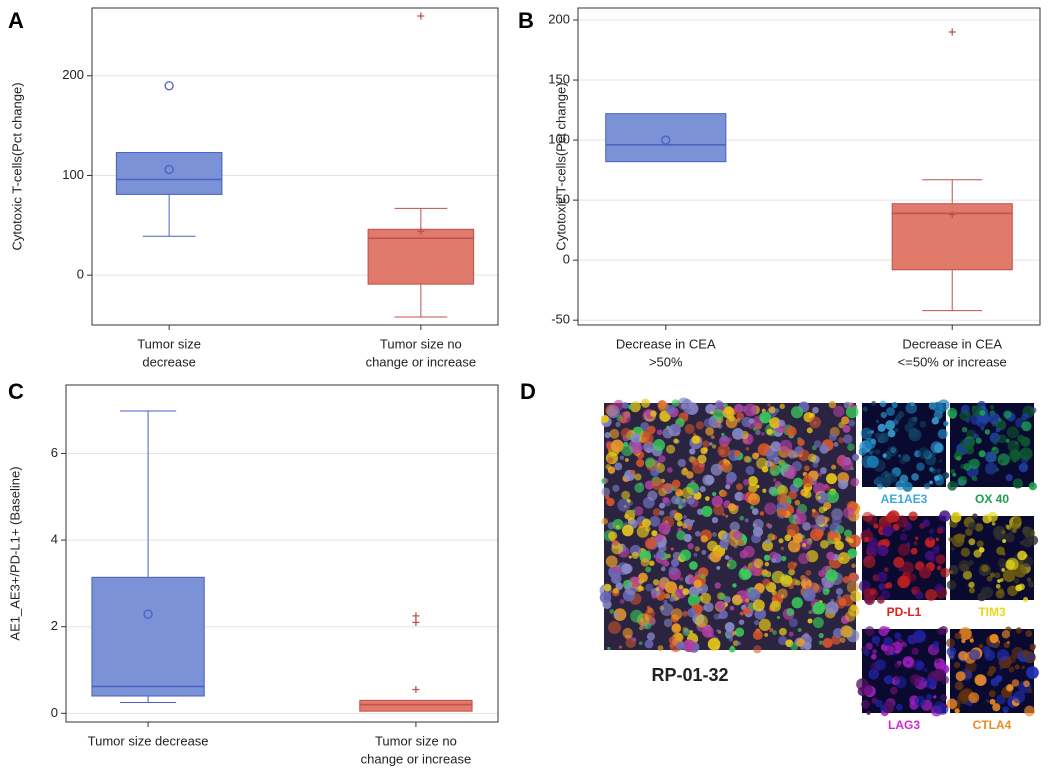 The height and width of the screenshot is (770, 1050). I want to click on panel-label: A, so click(16, 20).